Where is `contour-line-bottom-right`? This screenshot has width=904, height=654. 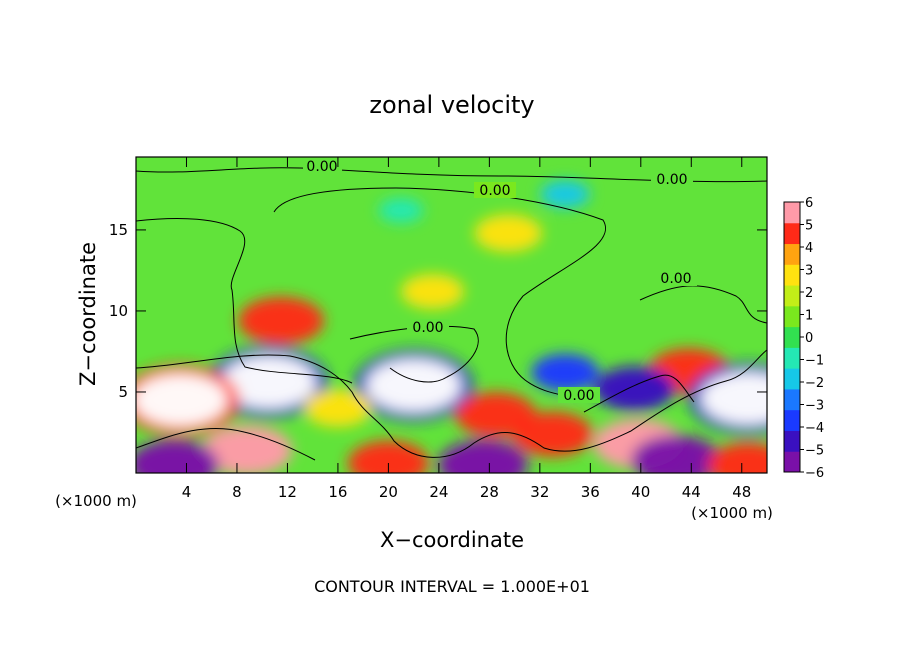
contour-line-bottom-right is located at coordinates (639, 393).